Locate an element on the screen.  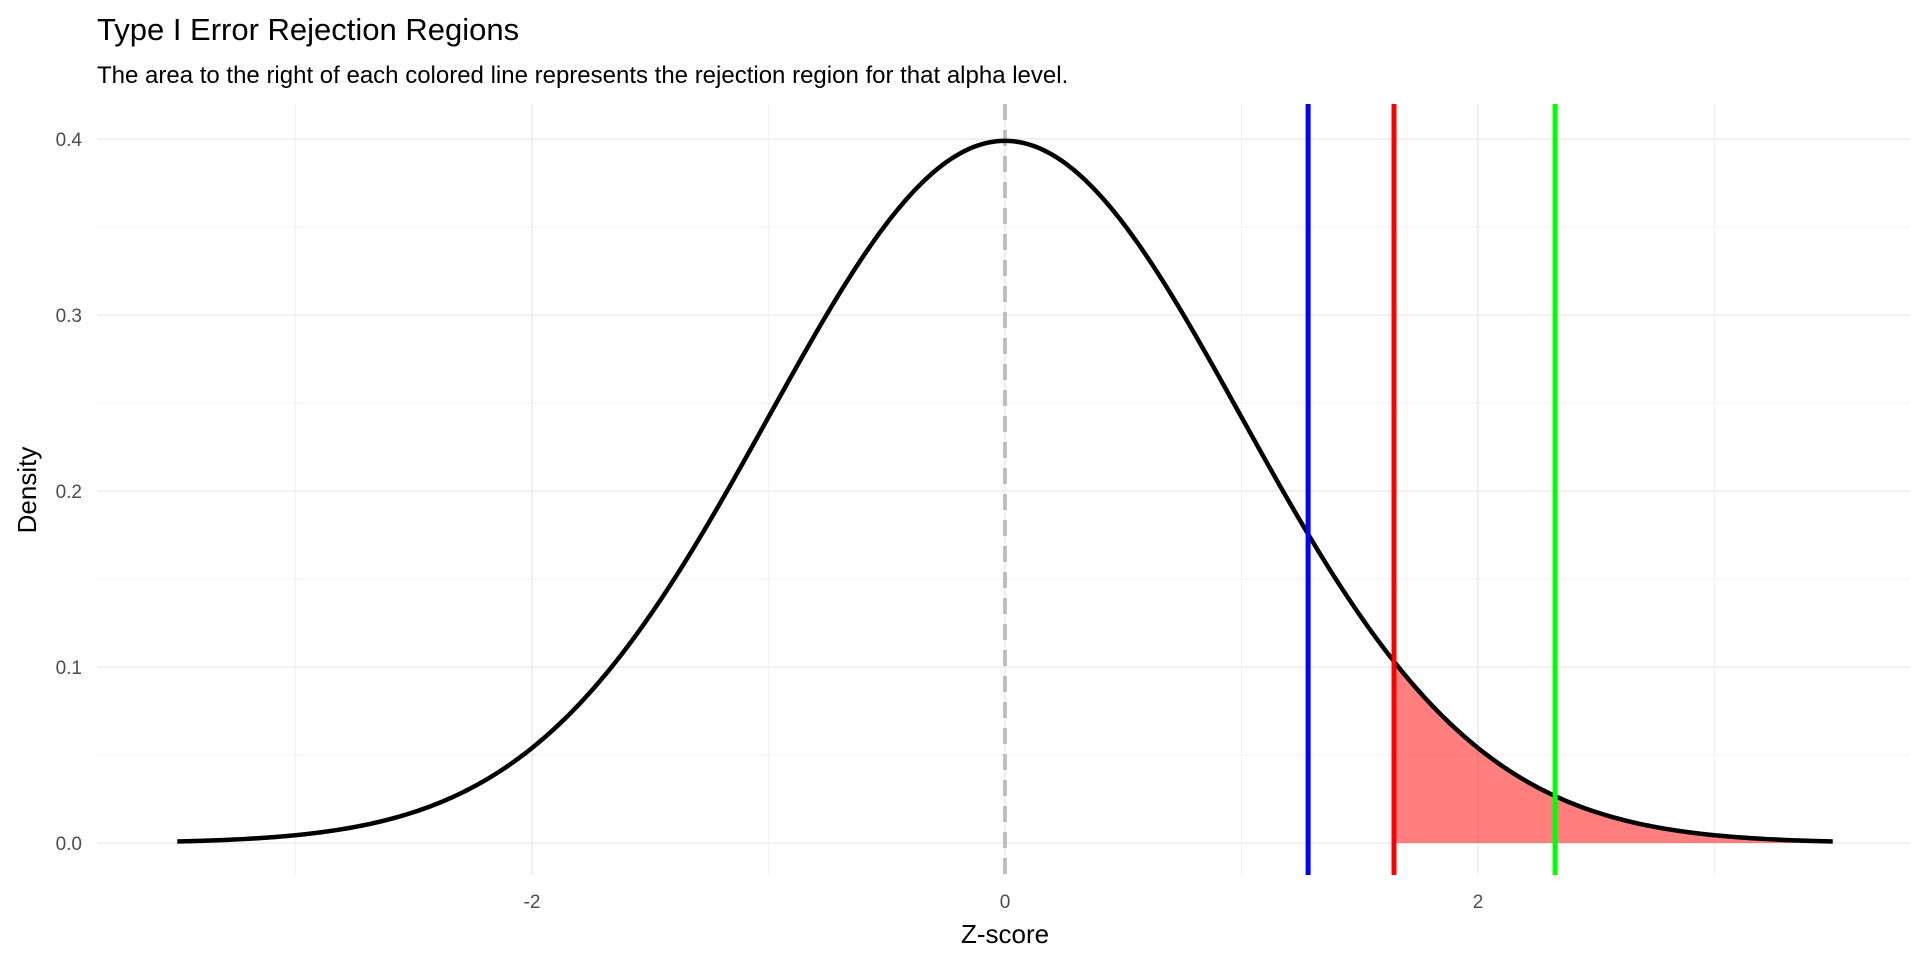
y-tick-label: 0.2 is located at coordinates (69, 492).